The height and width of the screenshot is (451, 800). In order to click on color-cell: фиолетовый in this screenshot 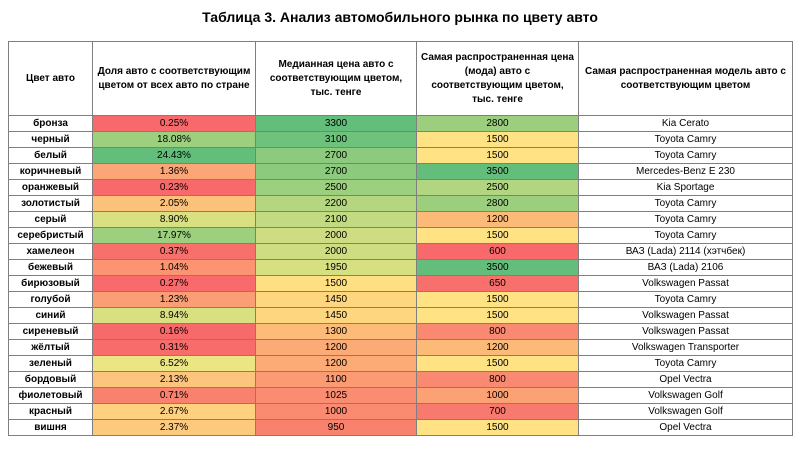, I will do `click(50, 395)`.